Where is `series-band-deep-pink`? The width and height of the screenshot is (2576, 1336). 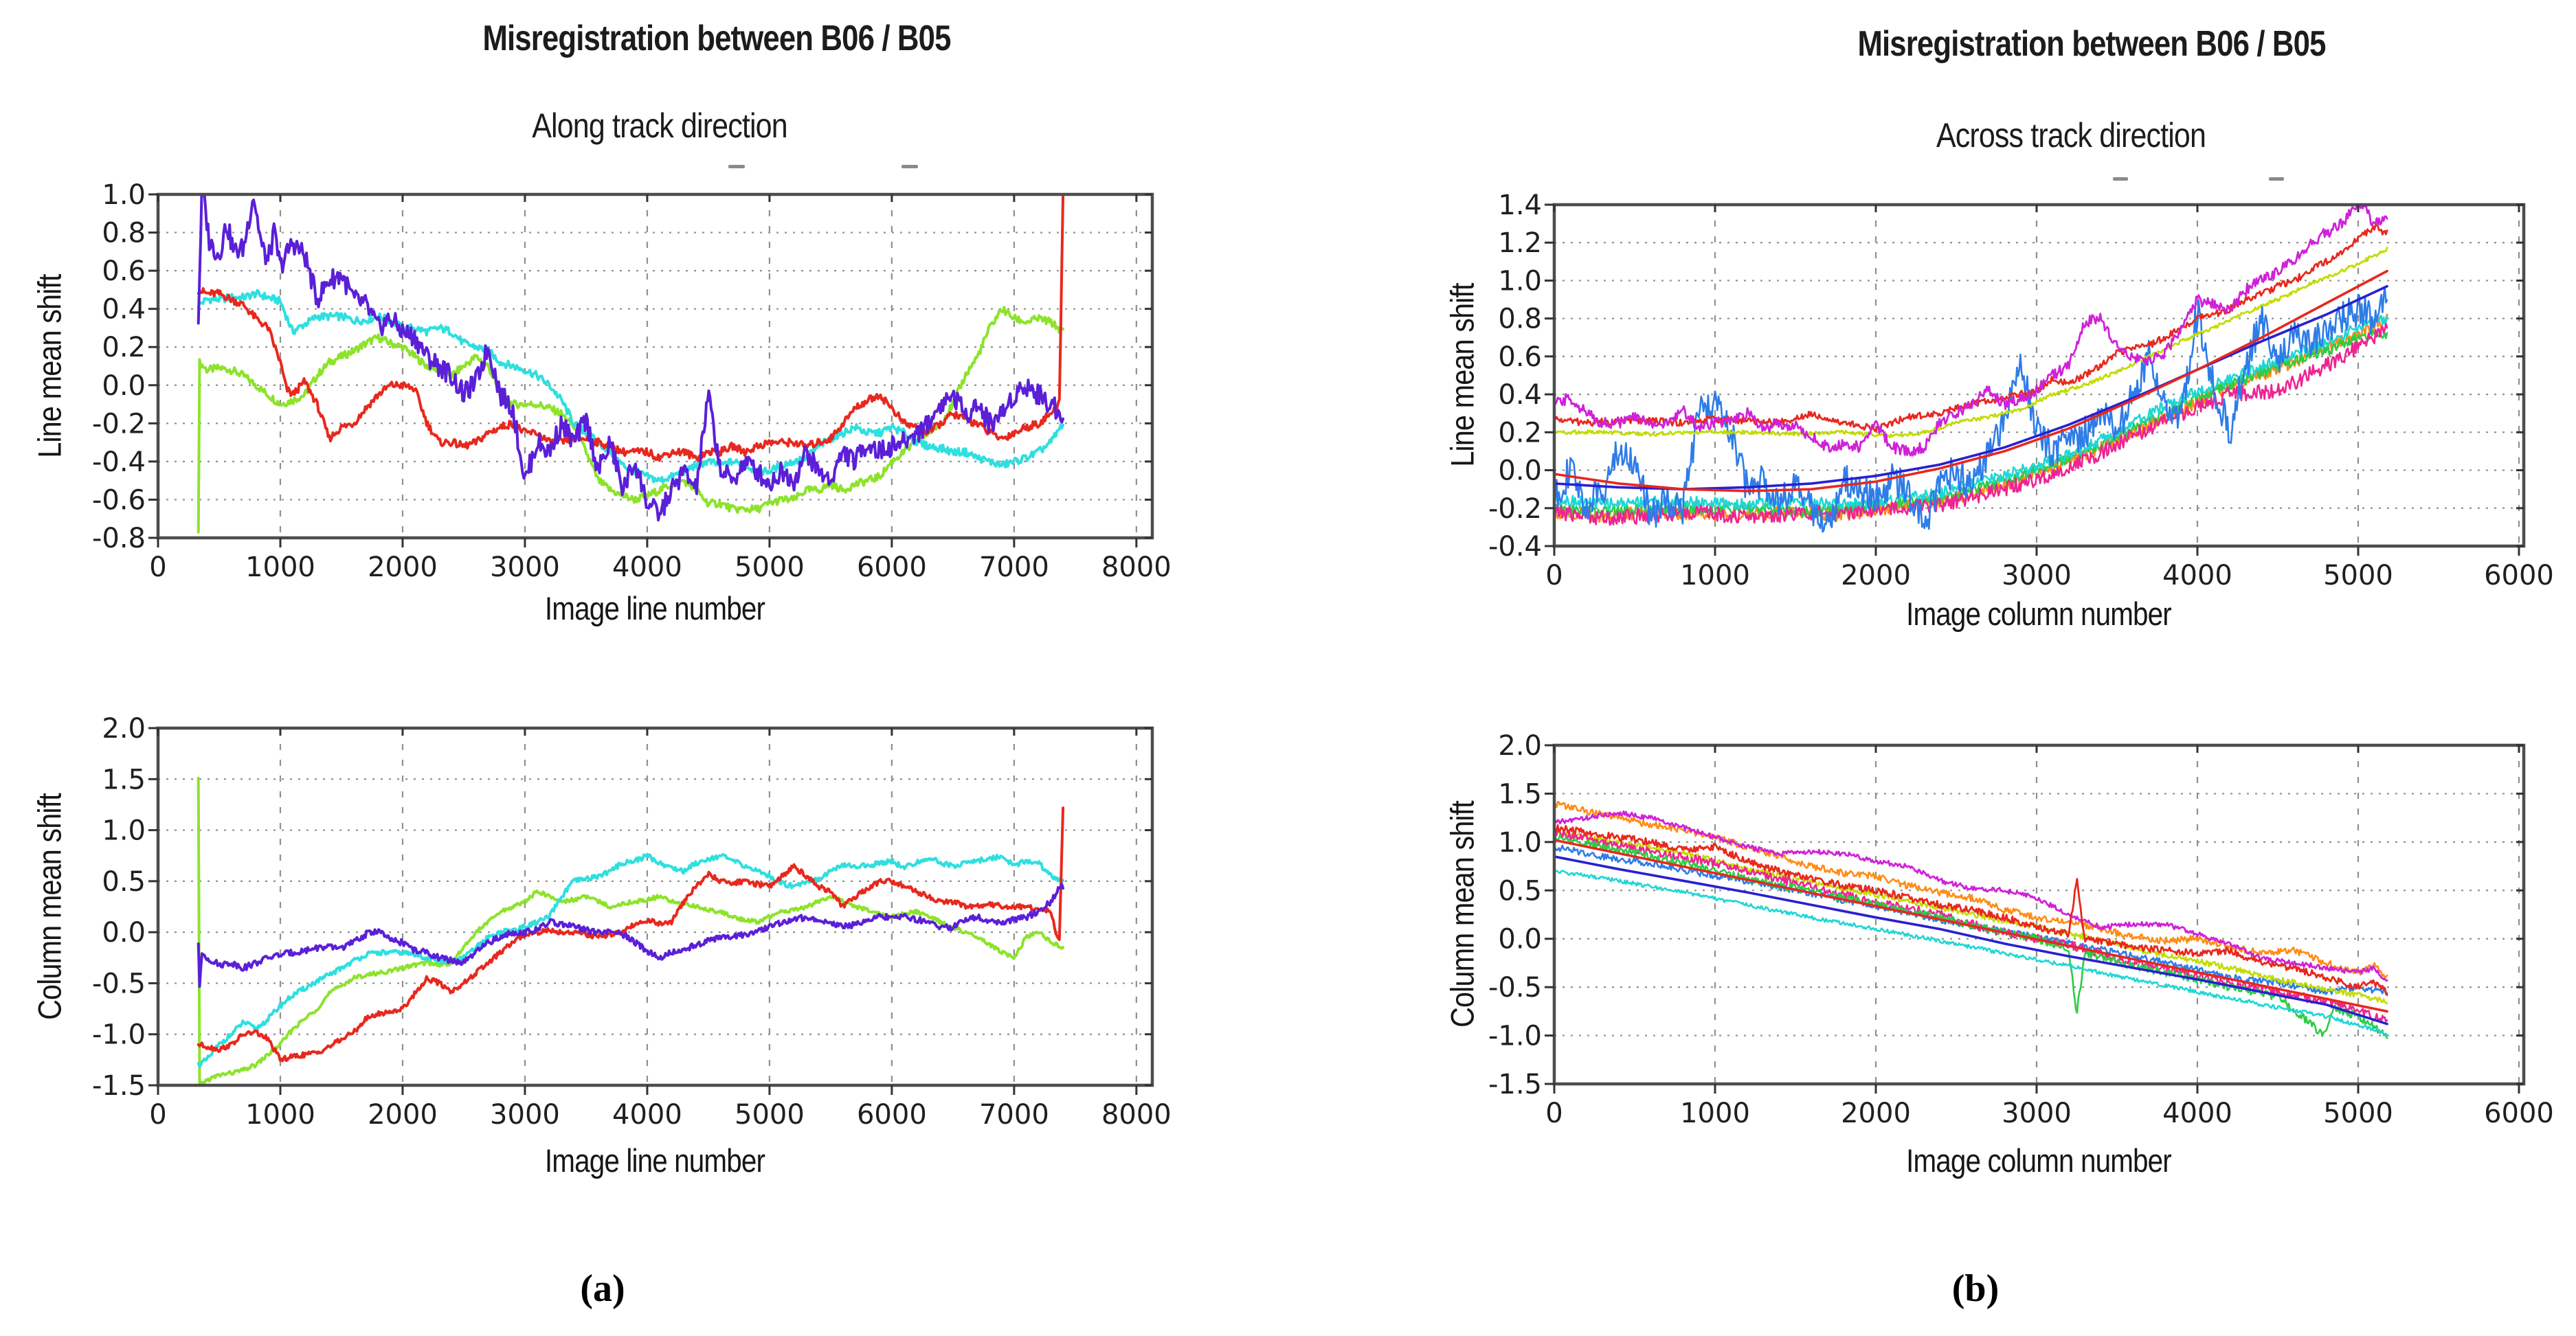 series-band-deep-pink is located at coordinates (1971, 424).